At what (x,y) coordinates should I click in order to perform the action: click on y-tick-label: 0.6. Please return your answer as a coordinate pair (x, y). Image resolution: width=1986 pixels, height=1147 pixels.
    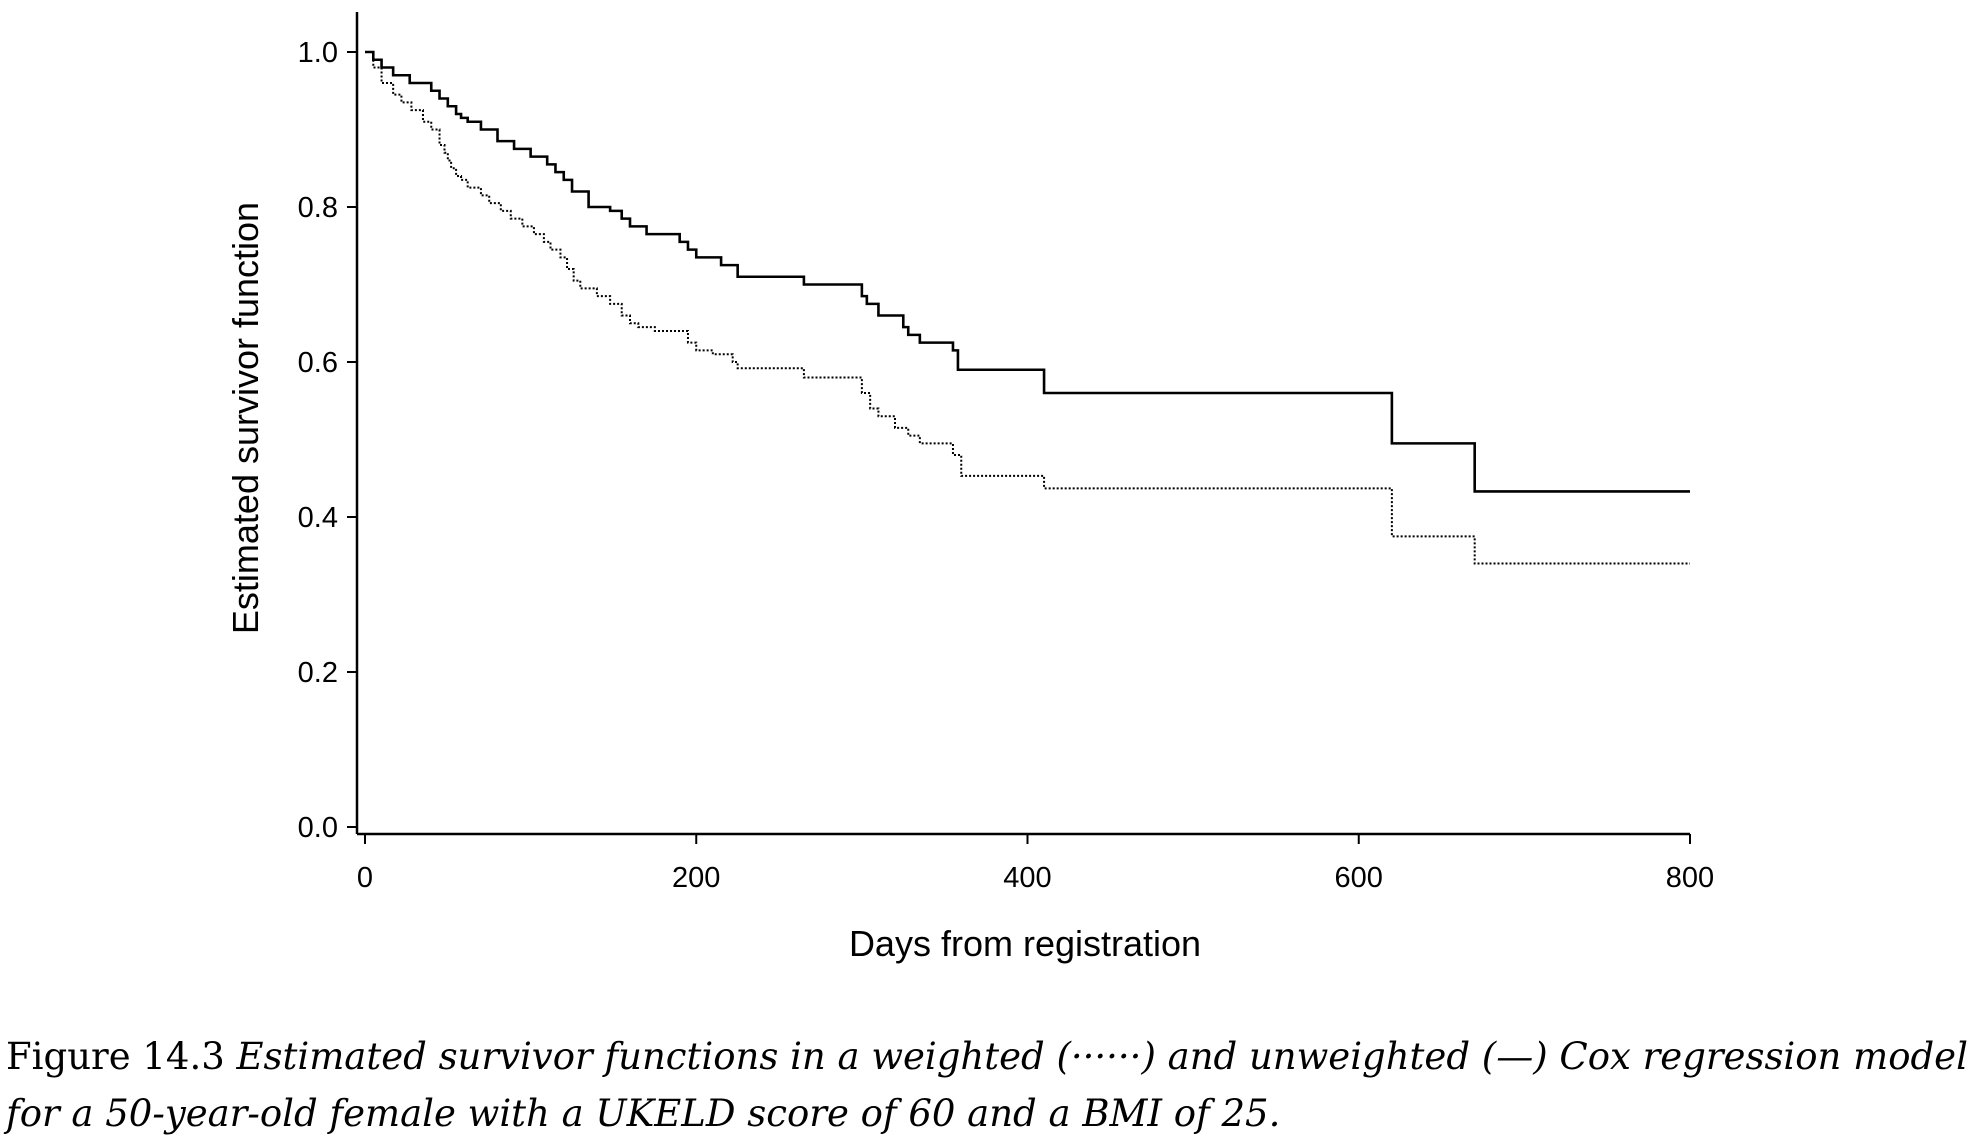
    Looking at the image, I should click on (318, 363).